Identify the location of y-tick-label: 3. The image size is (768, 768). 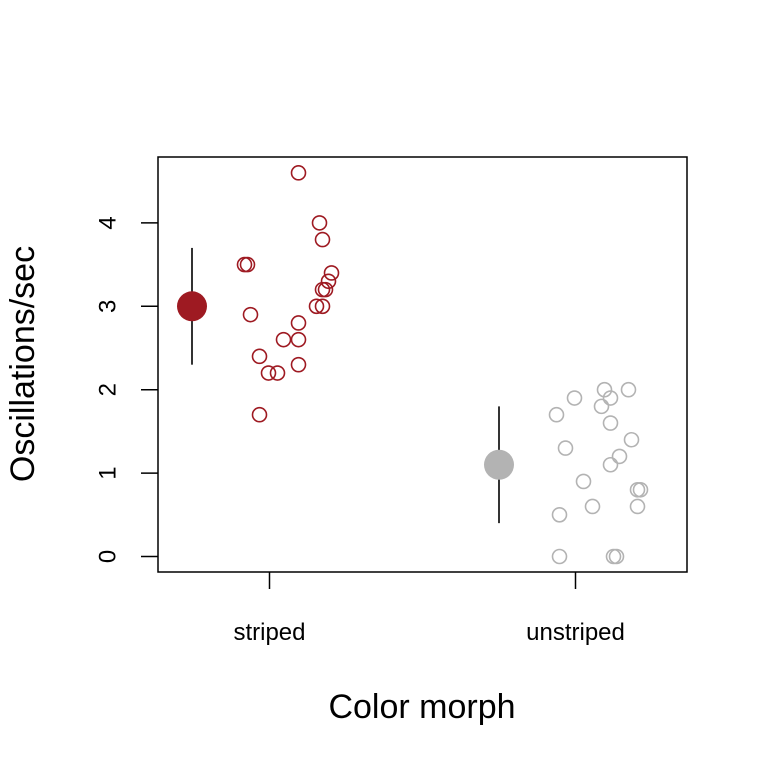
(107, 306).